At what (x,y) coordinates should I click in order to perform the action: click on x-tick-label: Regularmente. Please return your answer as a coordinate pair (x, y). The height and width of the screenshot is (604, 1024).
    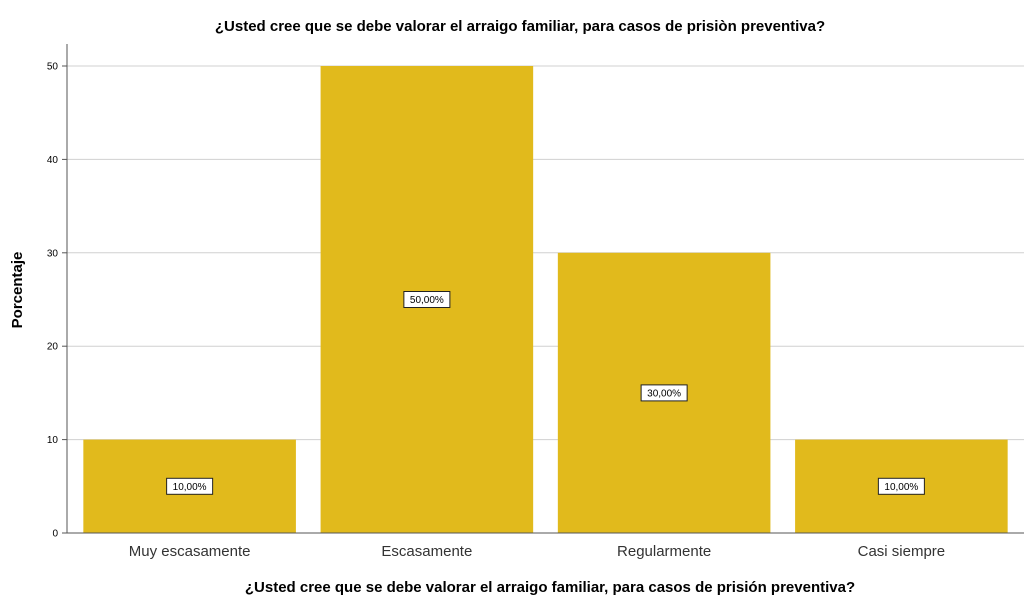
    Looking at the image, I should click on (664, 551).